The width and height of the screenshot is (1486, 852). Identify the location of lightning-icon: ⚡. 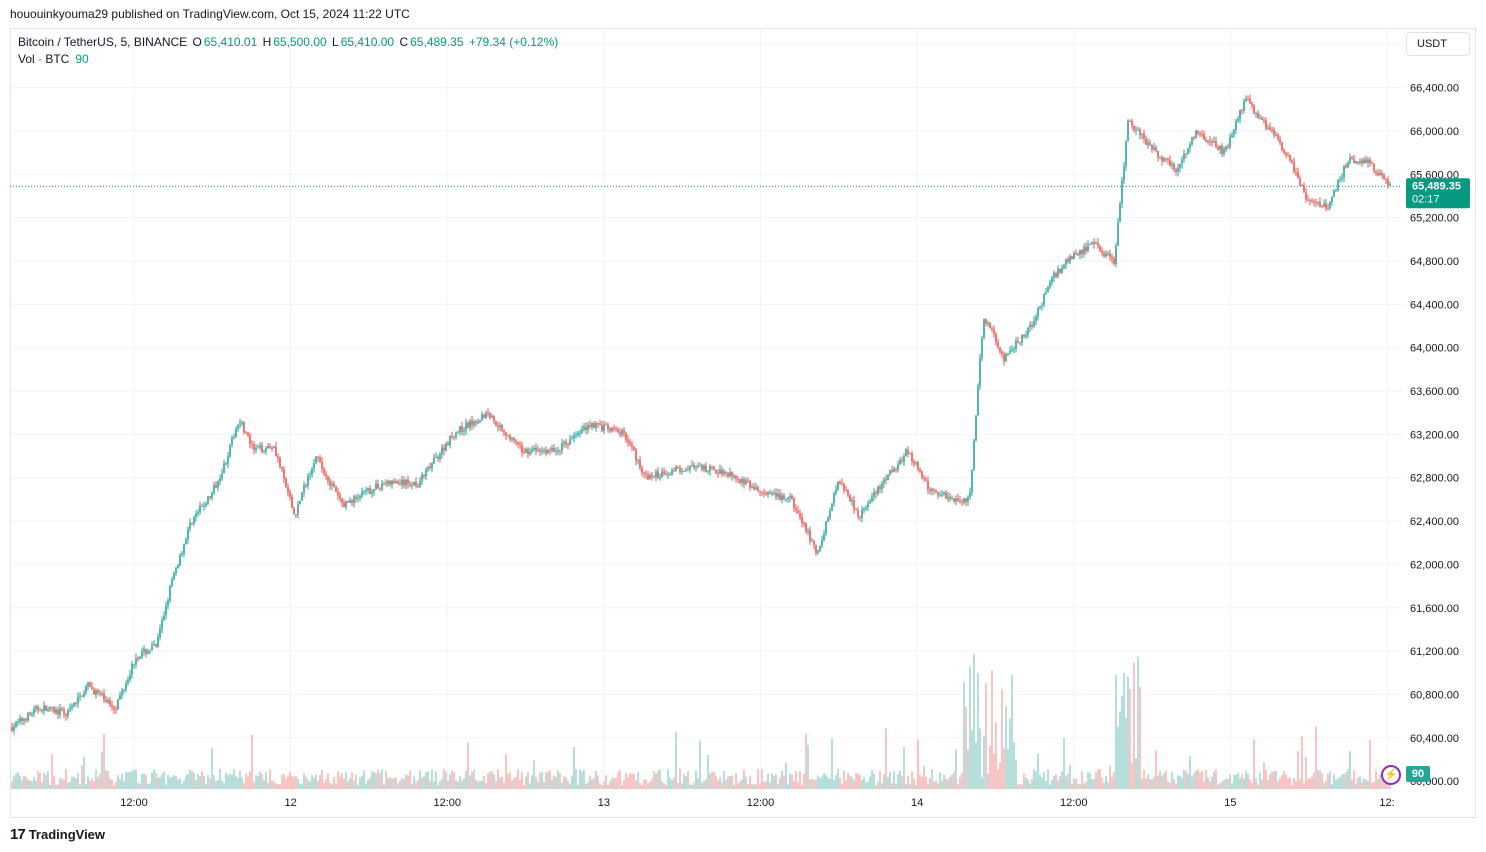
(1391, 775).